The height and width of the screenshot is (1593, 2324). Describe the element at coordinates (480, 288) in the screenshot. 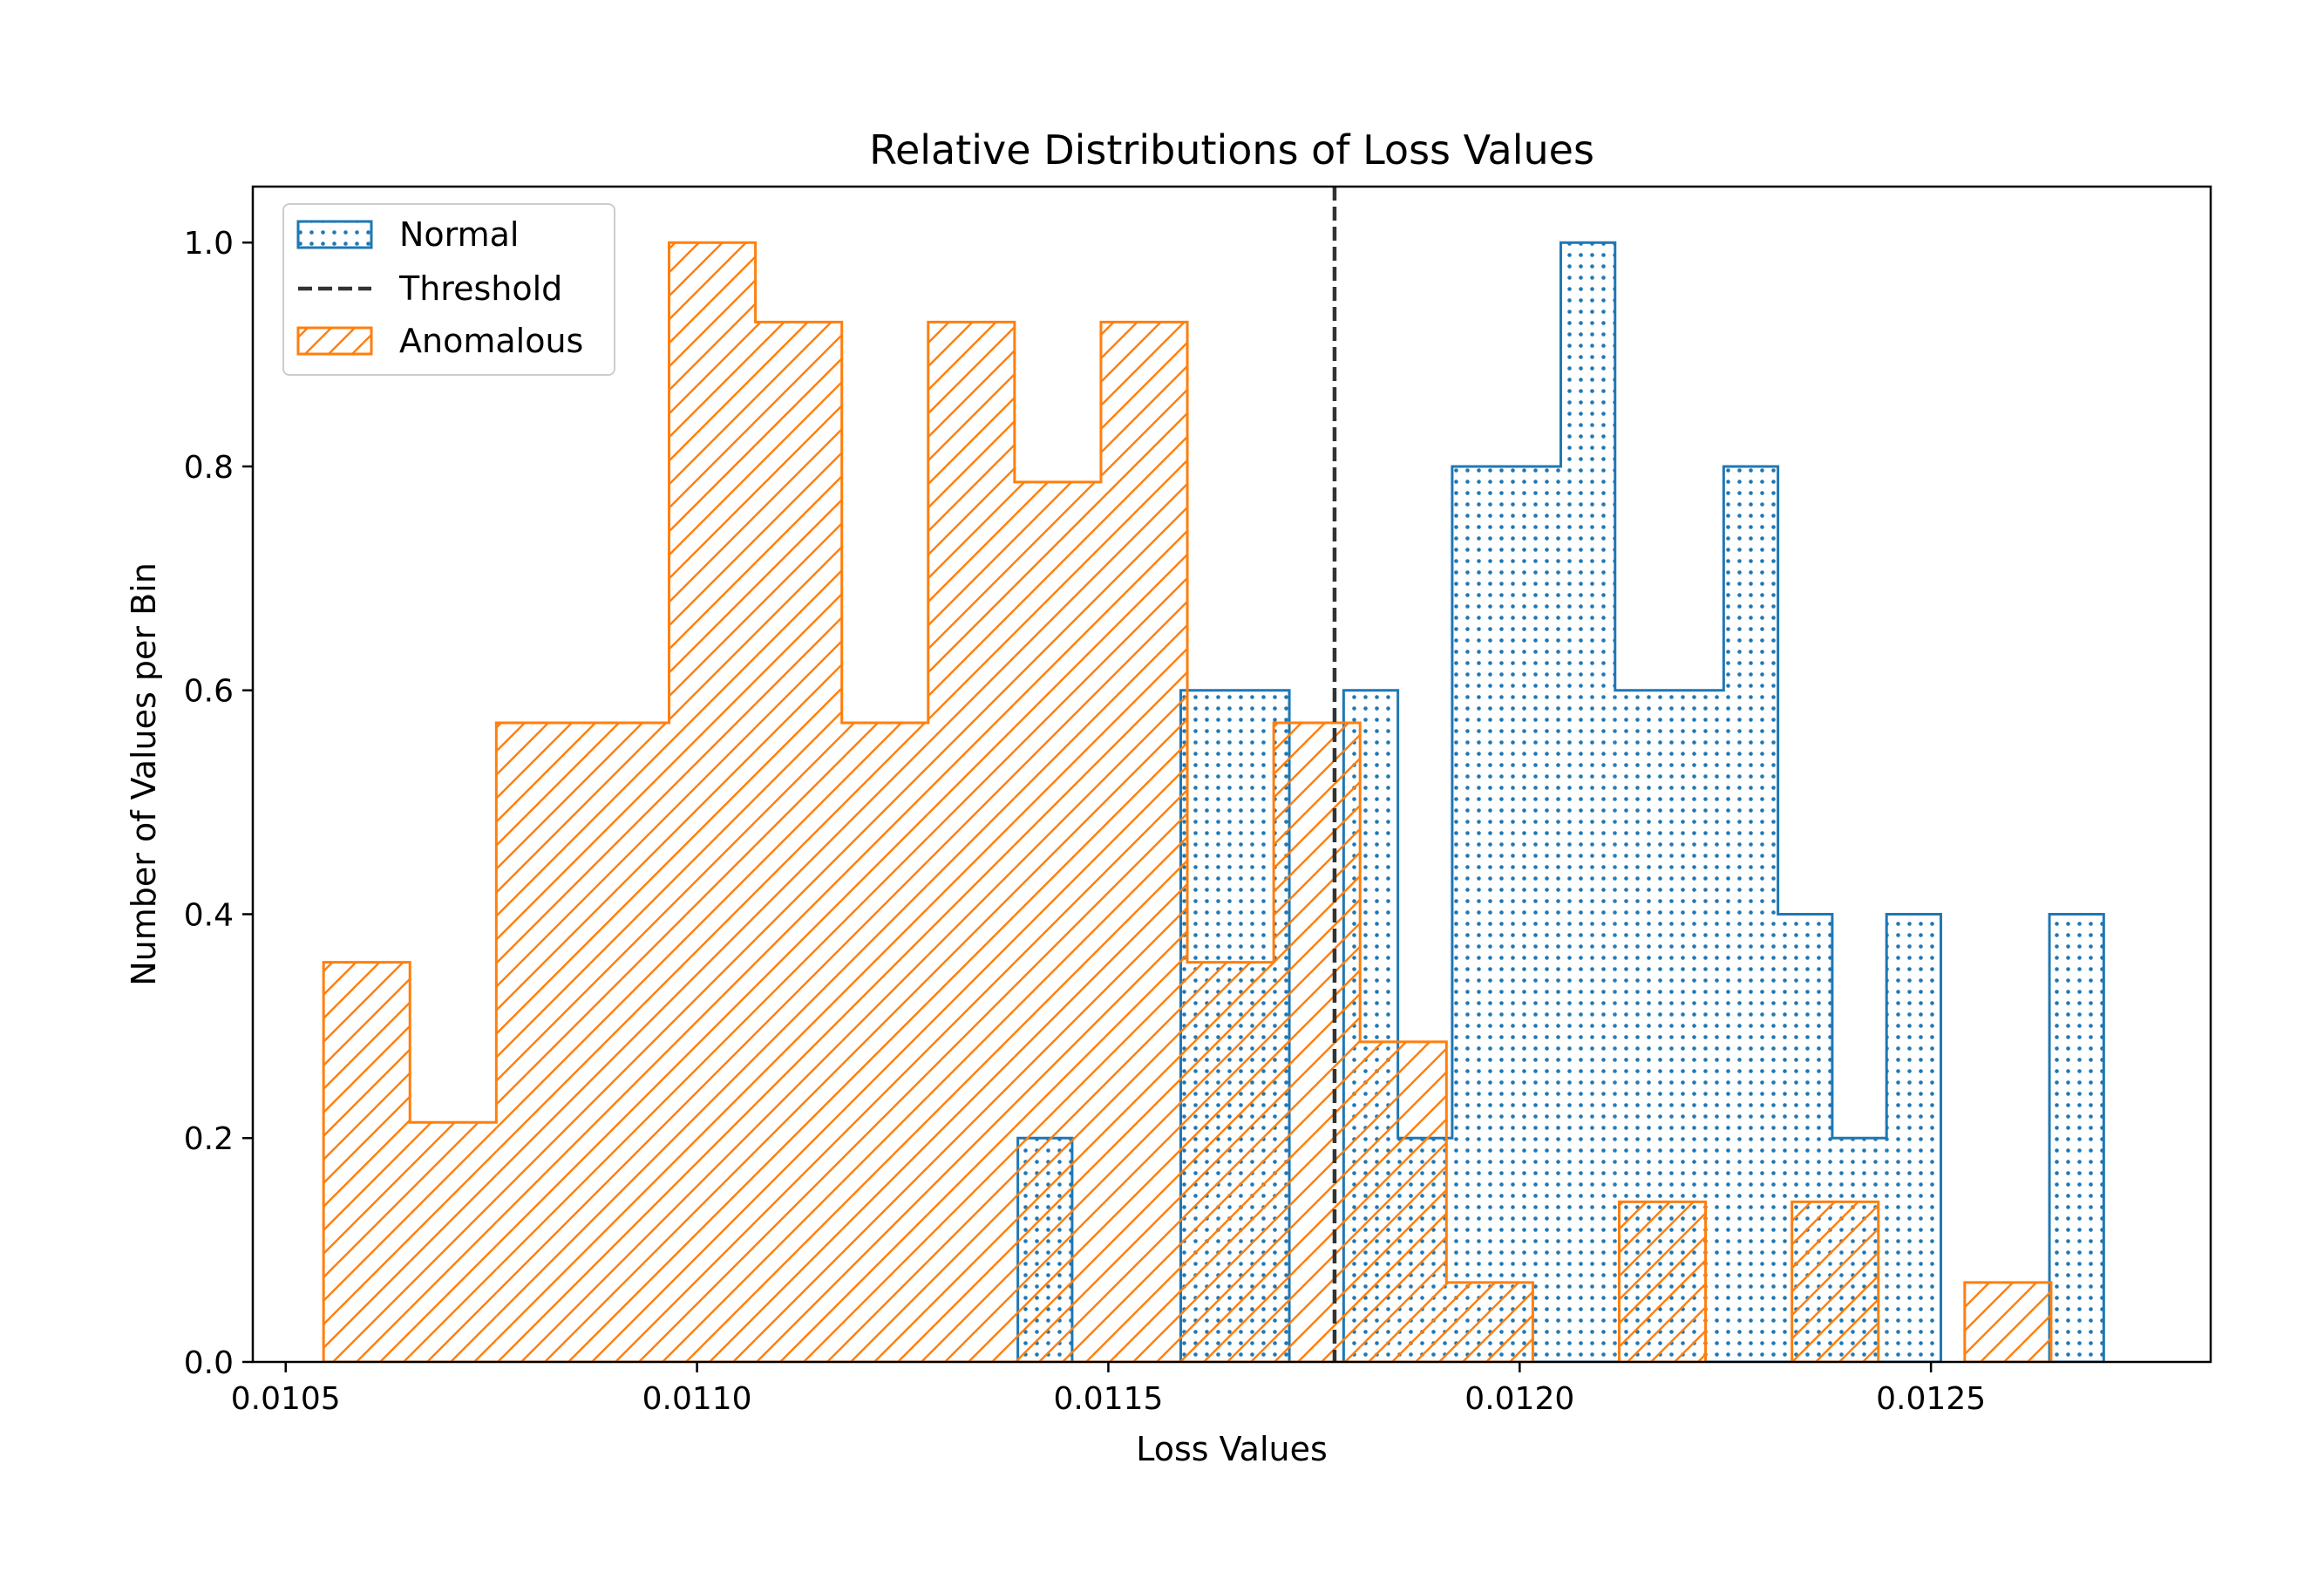

I see `legend-threshold-label: Threshold` at that location.